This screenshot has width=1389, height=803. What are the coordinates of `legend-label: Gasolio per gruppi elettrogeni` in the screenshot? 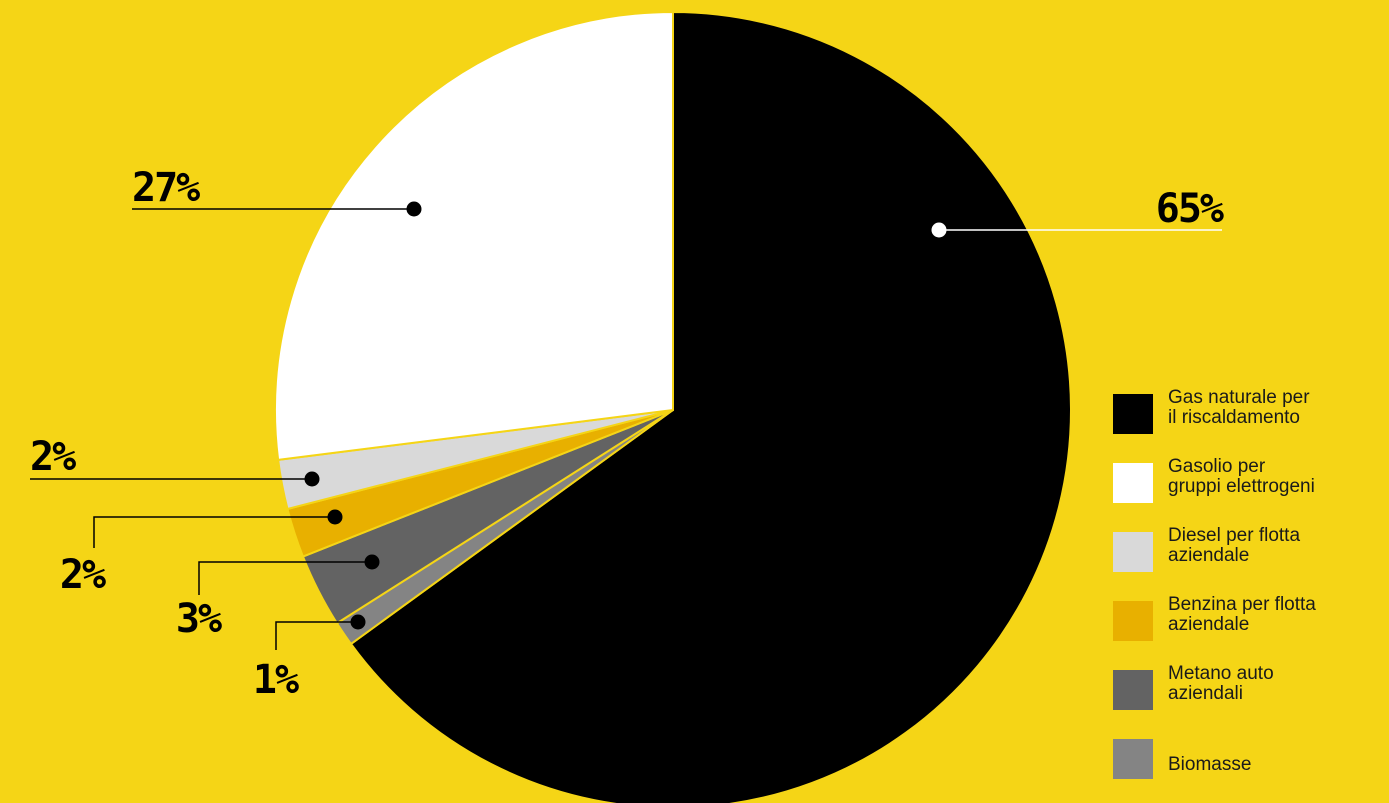 It's located at (1241, 476).